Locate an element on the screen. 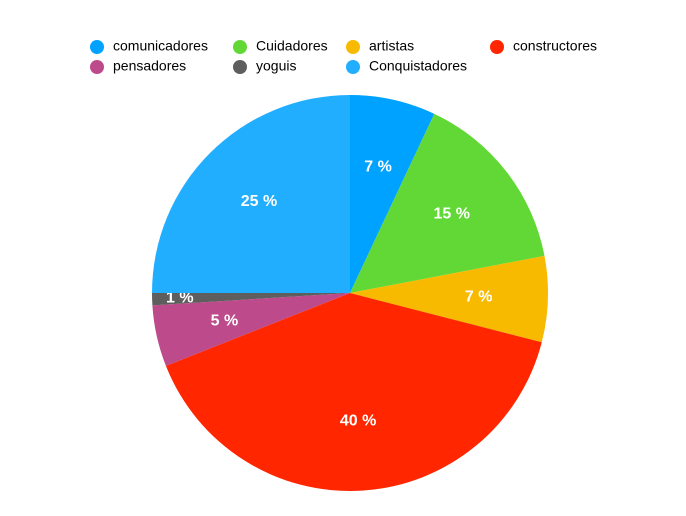  legend-label: yoguis is located at coordinates (276, 66).